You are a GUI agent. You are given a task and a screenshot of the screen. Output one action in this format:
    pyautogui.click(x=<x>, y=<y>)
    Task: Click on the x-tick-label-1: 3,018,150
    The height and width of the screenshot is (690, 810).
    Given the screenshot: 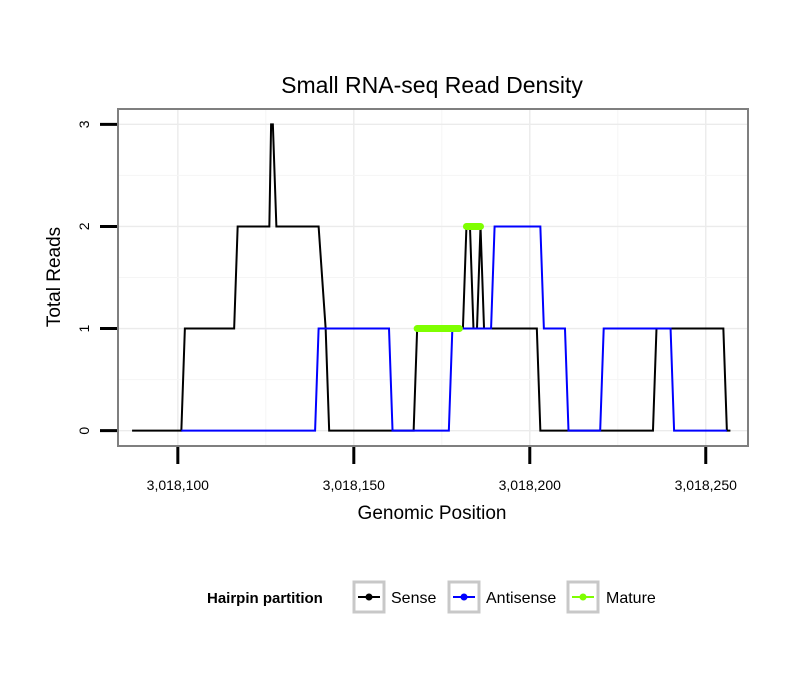 What is the action you would take?
    pyautogui.click(x=354, y=485)
    